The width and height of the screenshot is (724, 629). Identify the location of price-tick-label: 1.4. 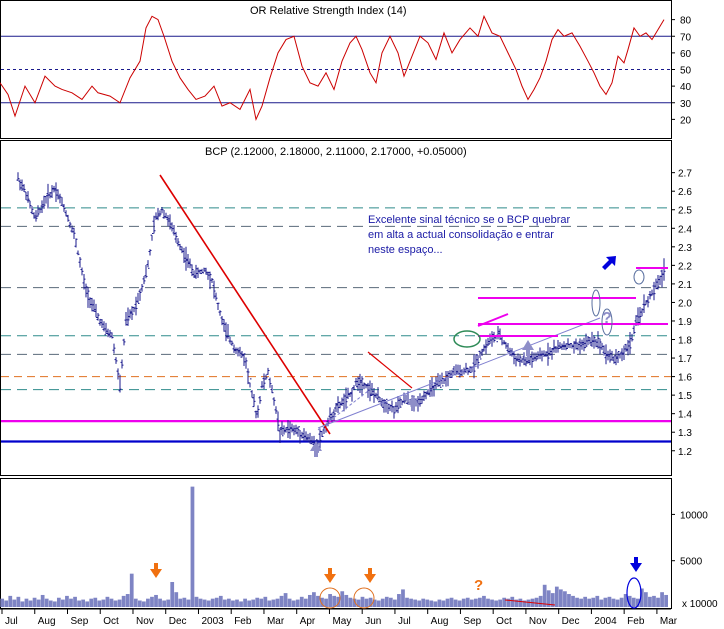
(685, 415).